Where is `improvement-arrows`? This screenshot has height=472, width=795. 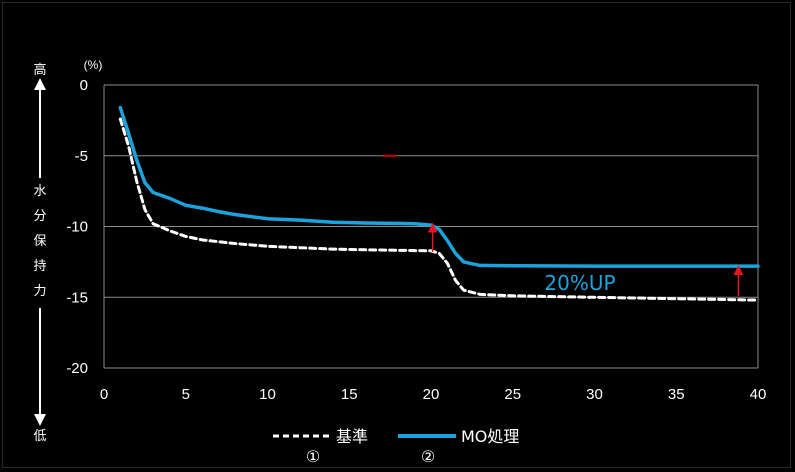
improvement-arrows is located at coordinates (563, 225).